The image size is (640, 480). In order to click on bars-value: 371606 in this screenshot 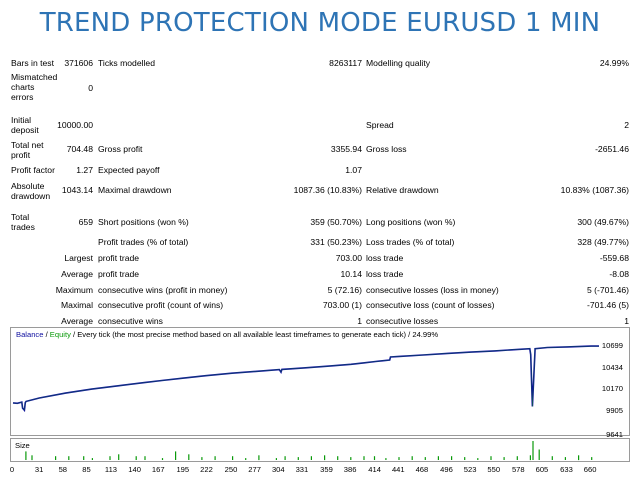, I will do `click(78, 63)`.